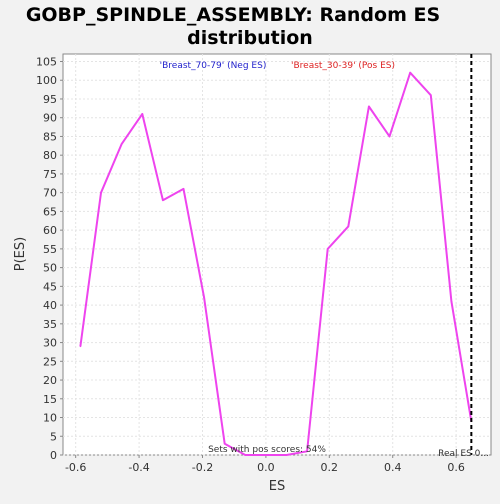 Image resolution: width=500 pixels, height=504 pixels. Describe the element at coordinates (50, 268) in the screenshot. I see `y-tick-label: 50` at that location.